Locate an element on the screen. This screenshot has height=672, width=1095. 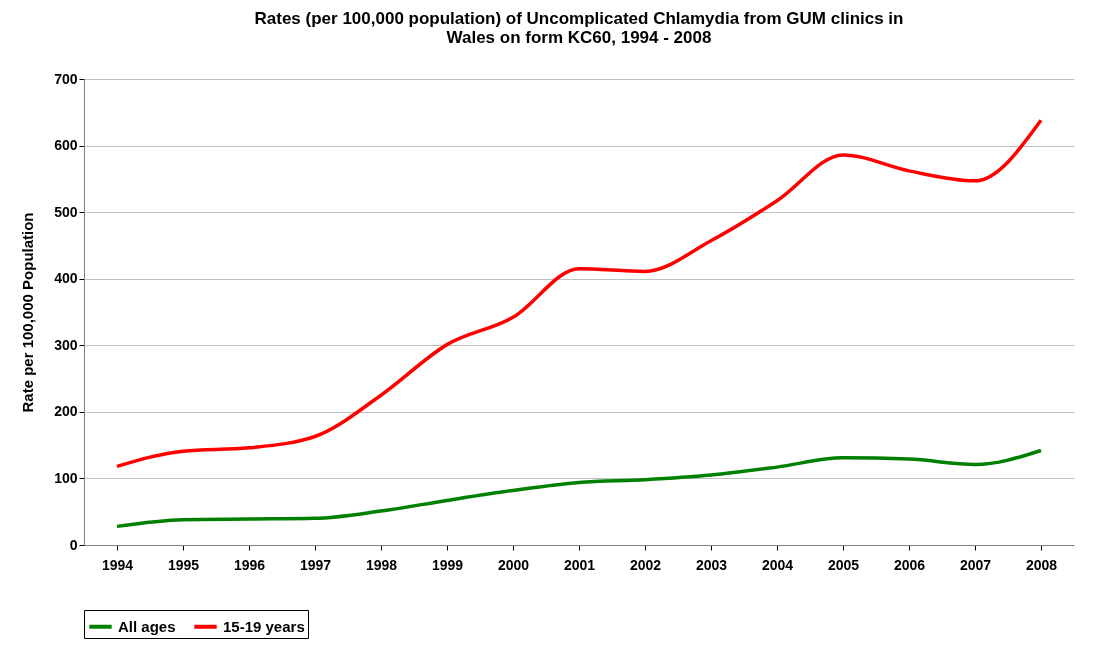
x-tick-label: 2001 is located at coordinates (579, 564).